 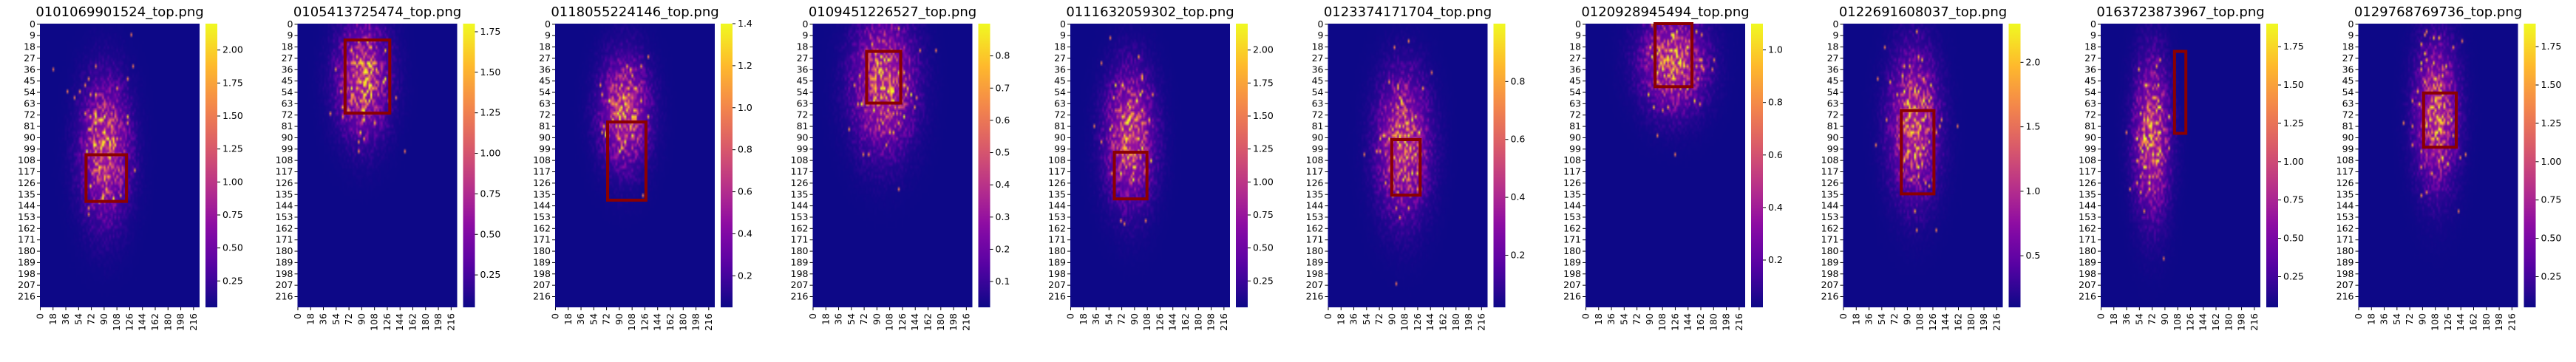 I want to click on colorbar-tick-label: 0.6, so click(x=1003, y=120).